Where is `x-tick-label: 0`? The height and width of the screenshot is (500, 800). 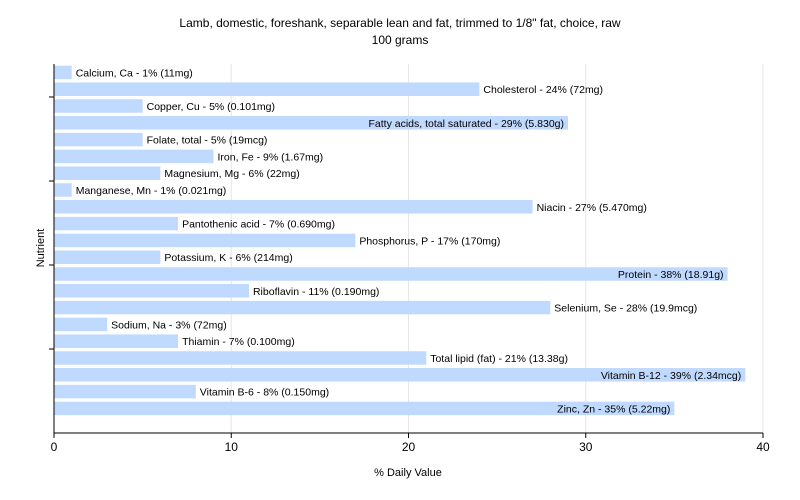
x-tick-label: 0 is located at coordinates (54, 447).